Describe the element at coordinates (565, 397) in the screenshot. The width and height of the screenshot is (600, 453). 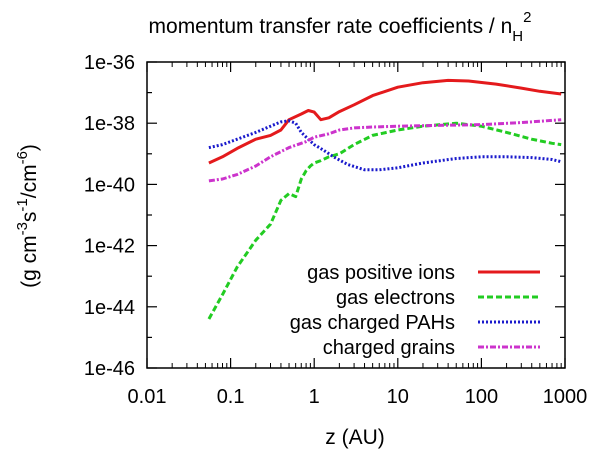
I see `x-tick-label: 1000` at that location.